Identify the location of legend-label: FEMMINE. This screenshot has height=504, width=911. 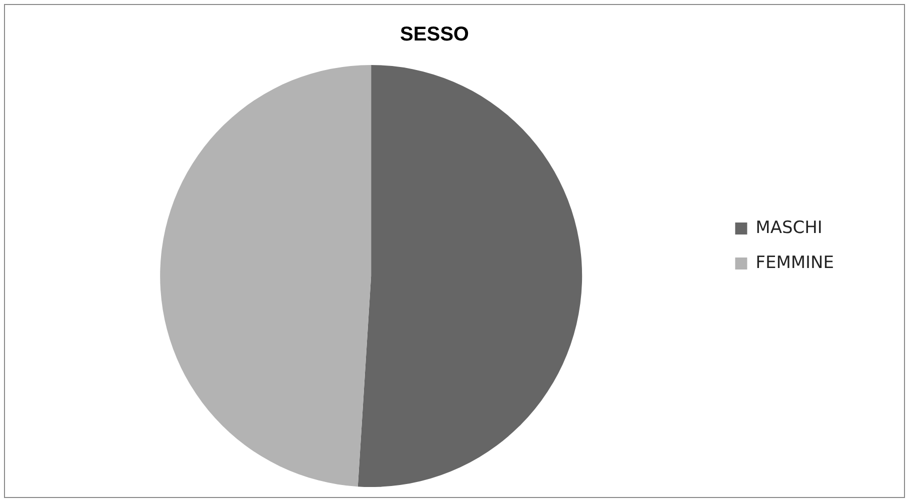
(795, 262).